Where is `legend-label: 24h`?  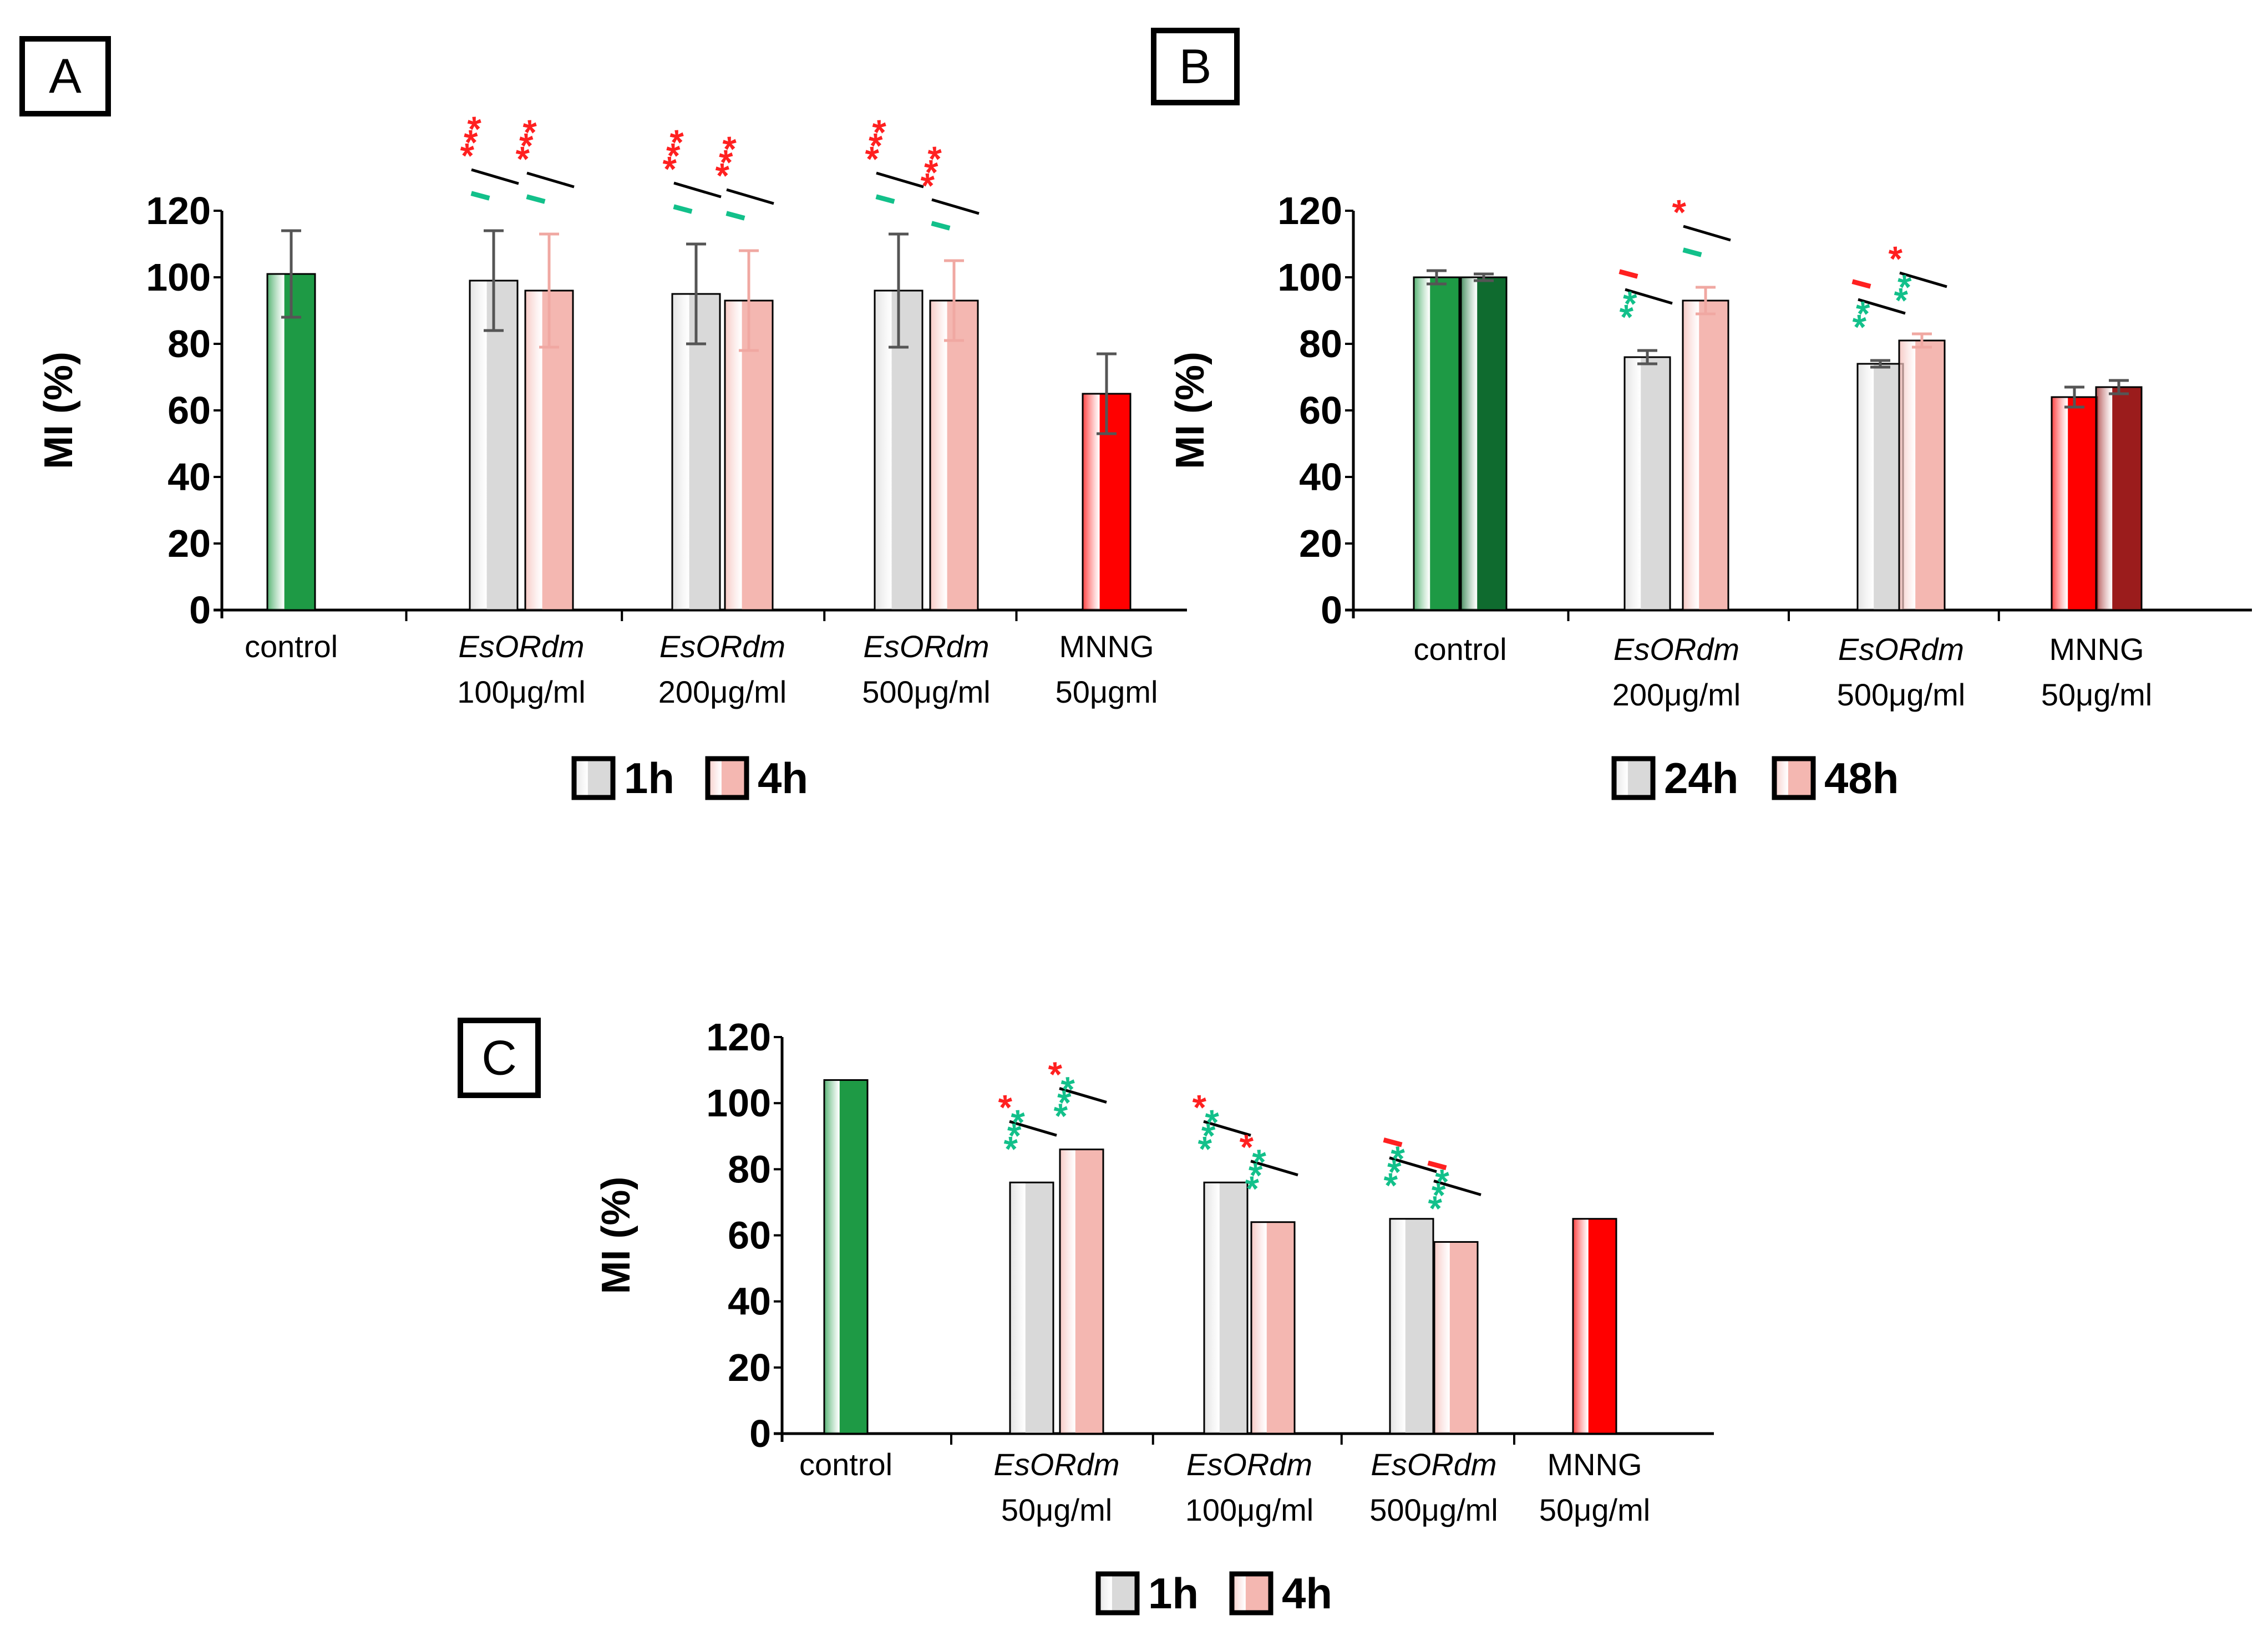
legend-label: 24h is located at coordinates (1701, 778).